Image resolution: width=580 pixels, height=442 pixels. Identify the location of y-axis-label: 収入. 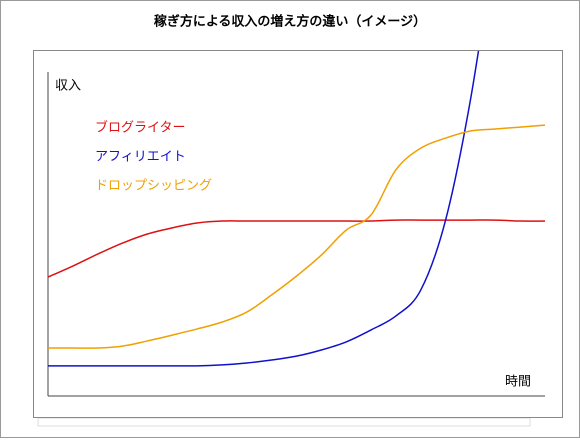
(68, 86).